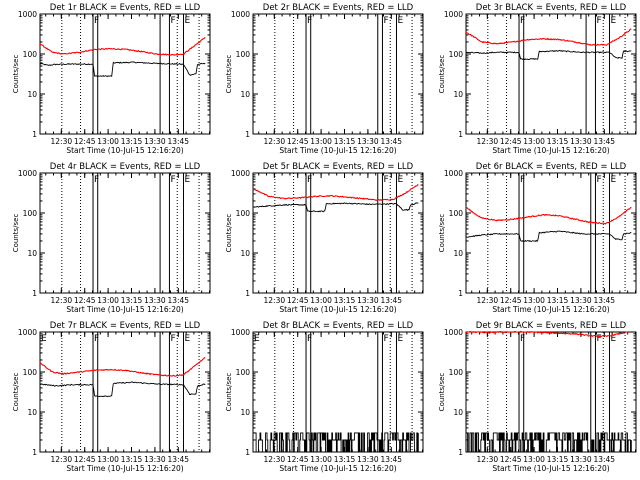 Image resolution: width=640 pixels, height=480 pixels. What do you see at coordinates (338, 8) in the screenshot?
I see `panel-title: Det 2r BLACK = Events, RED = LLD` at bounding box center [338, 8].